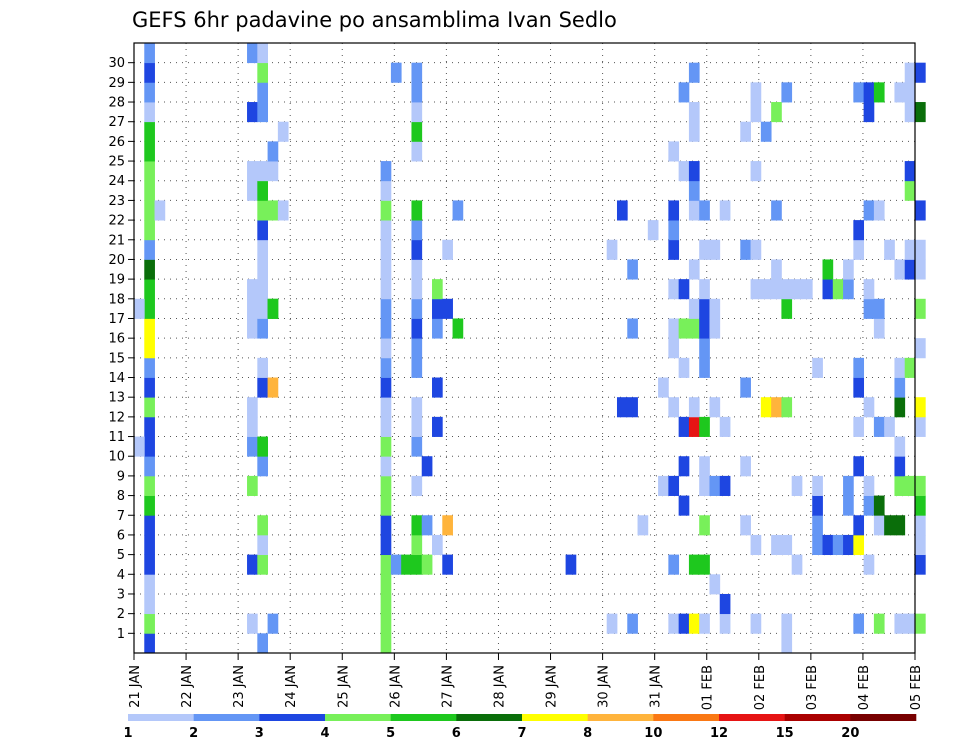  What do you see at coordinates (121, 594) in the screenshot?
I see `y-tick-label: 3` at bounding box center [121, 594].